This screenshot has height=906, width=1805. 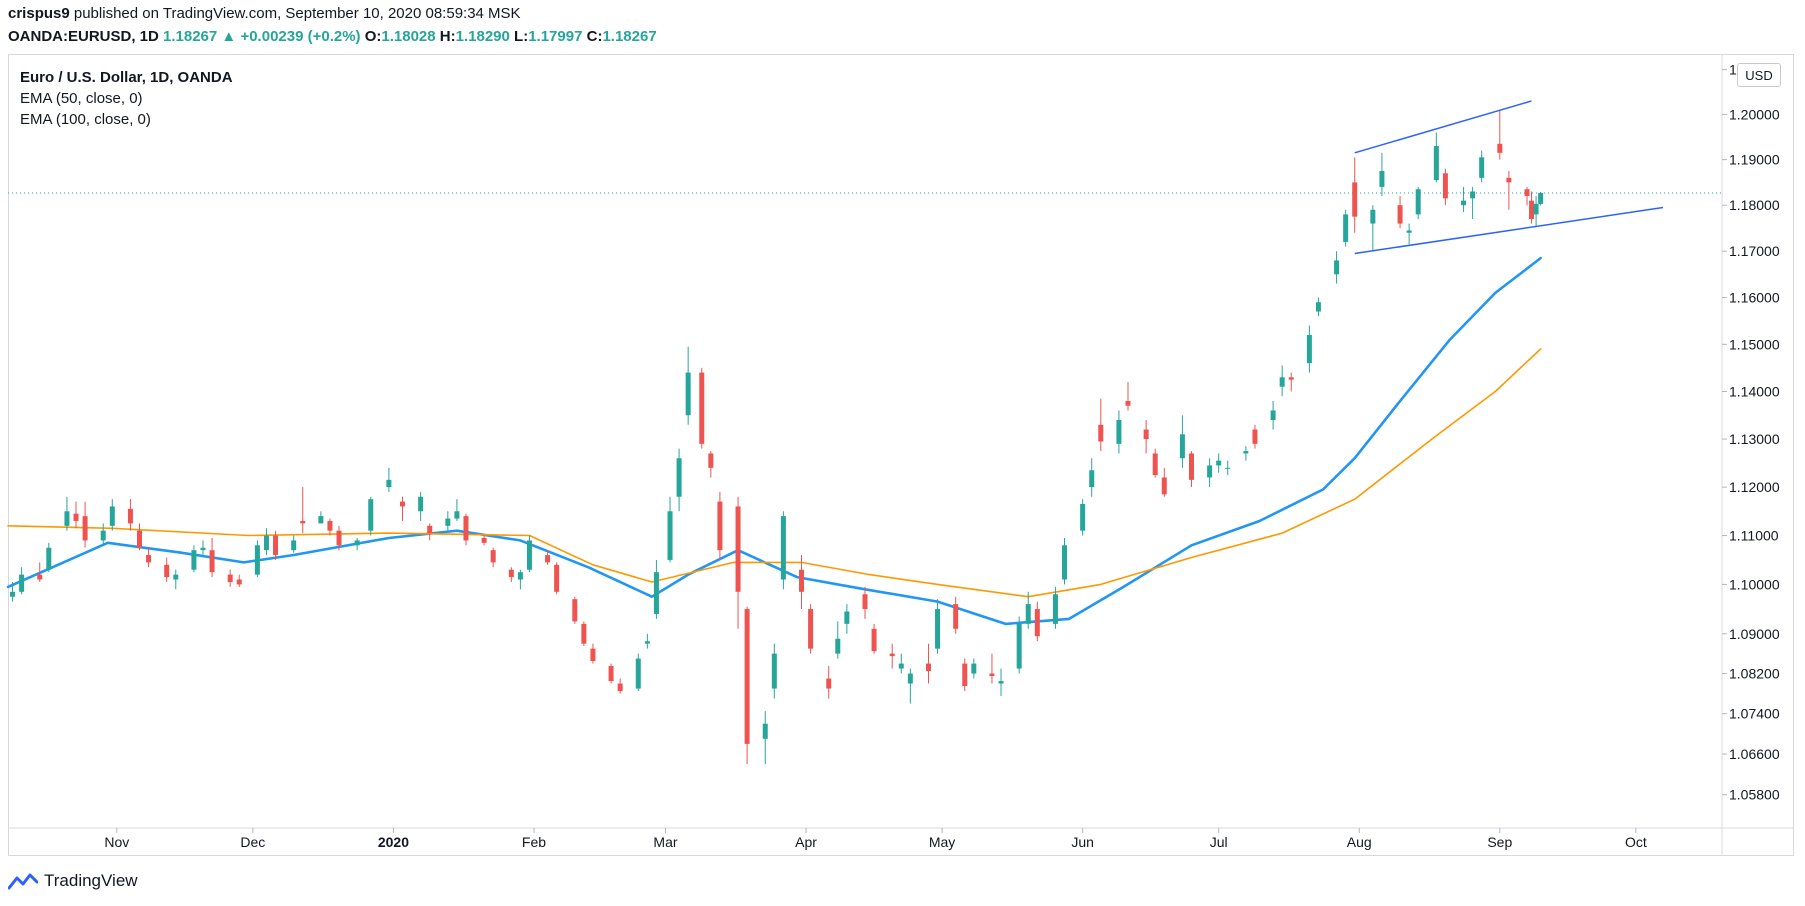 I want to click on x-tick-label: May, so click(x=942, y=842).